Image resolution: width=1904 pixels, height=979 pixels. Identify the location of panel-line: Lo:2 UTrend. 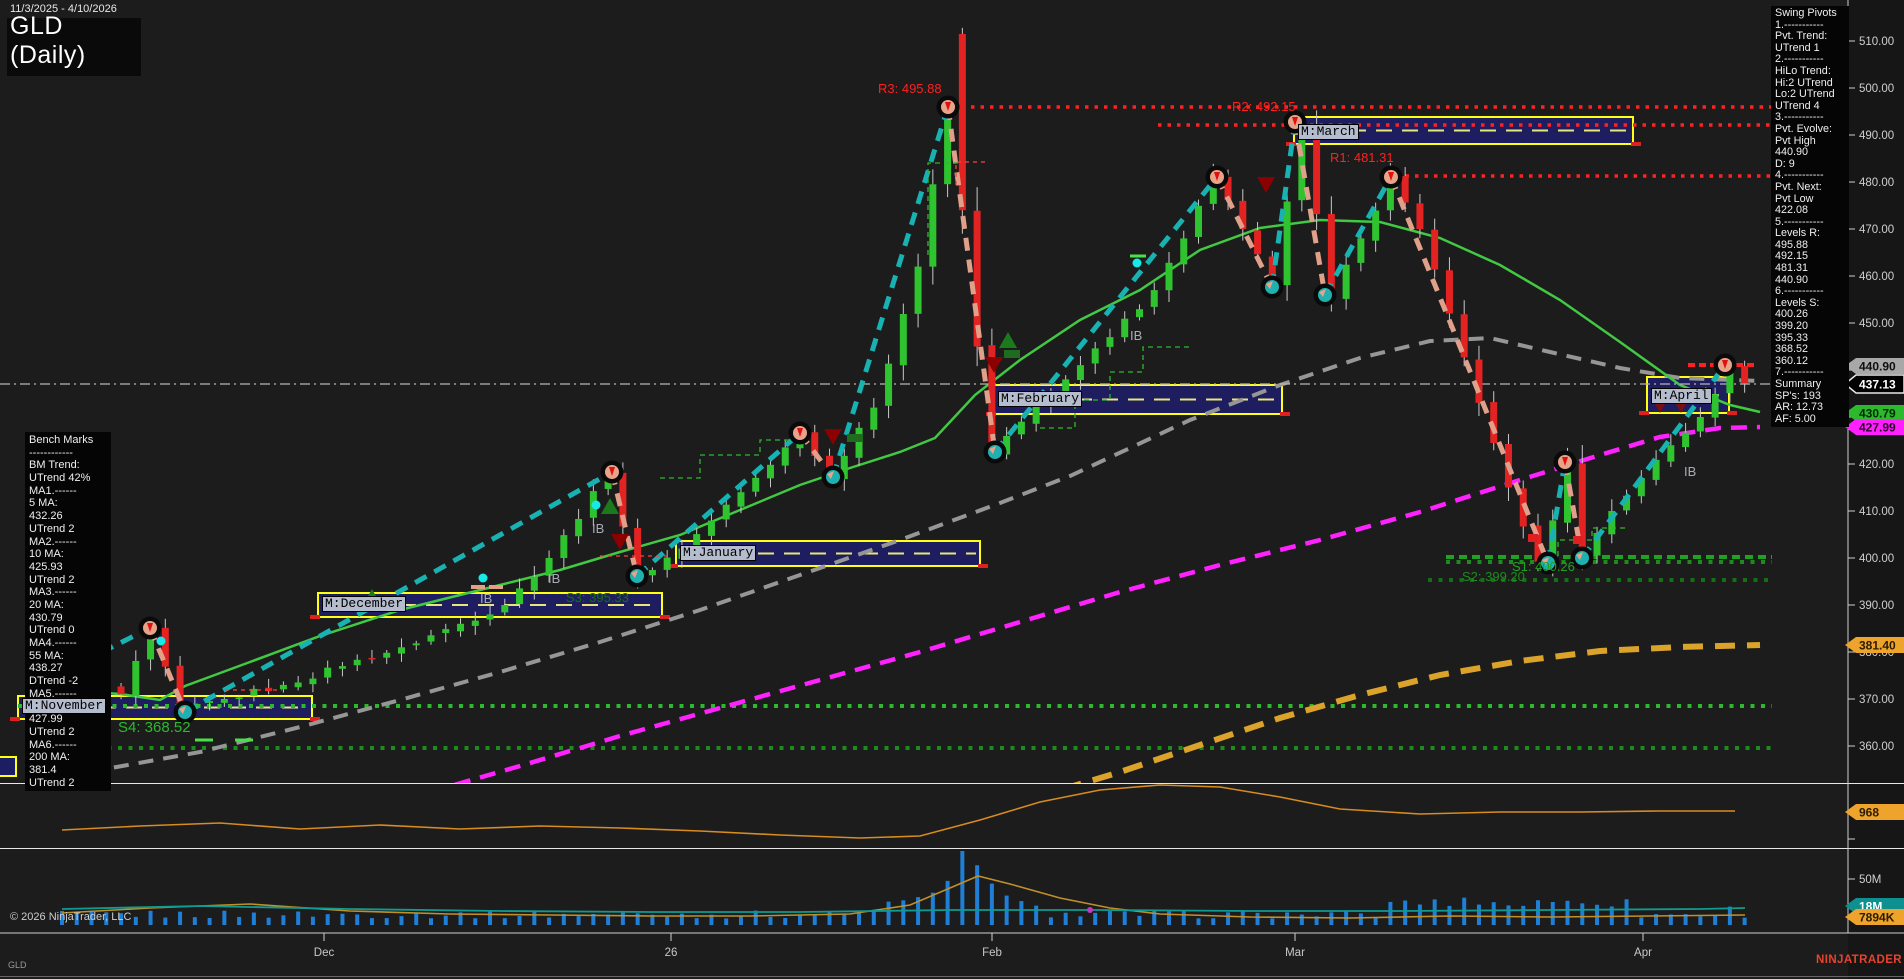
(1805, 94).